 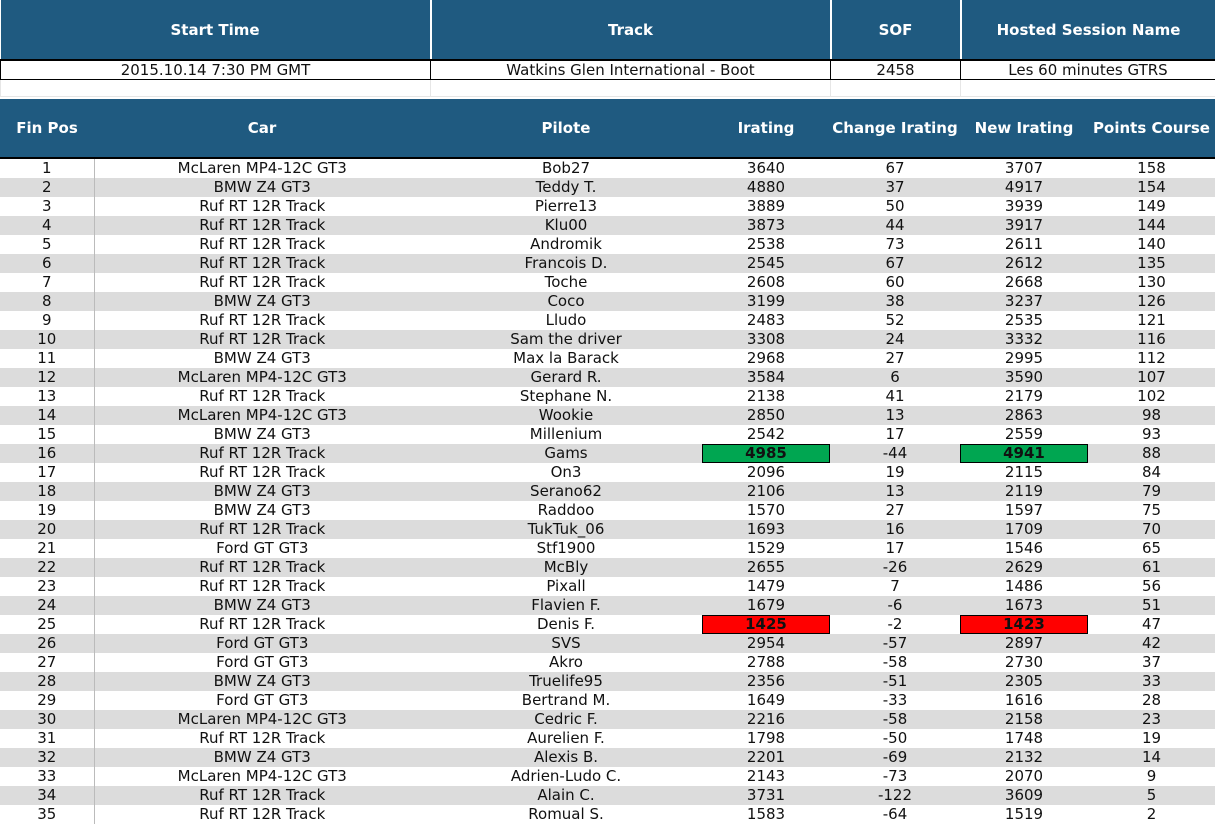 I want to click on points-course-cell: 130, so click(x=1151, y=282).